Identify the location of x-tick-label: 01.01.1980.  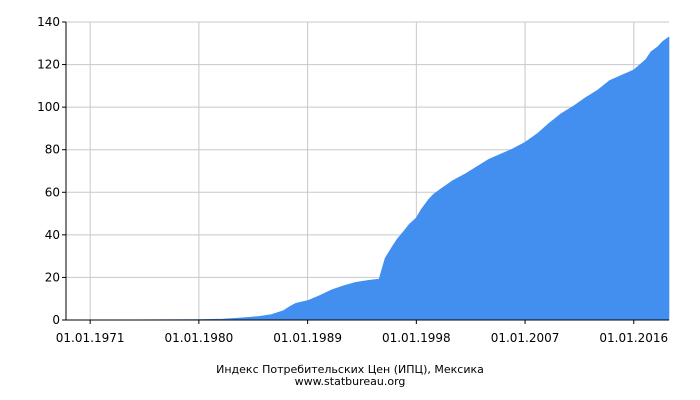
(199, 338).